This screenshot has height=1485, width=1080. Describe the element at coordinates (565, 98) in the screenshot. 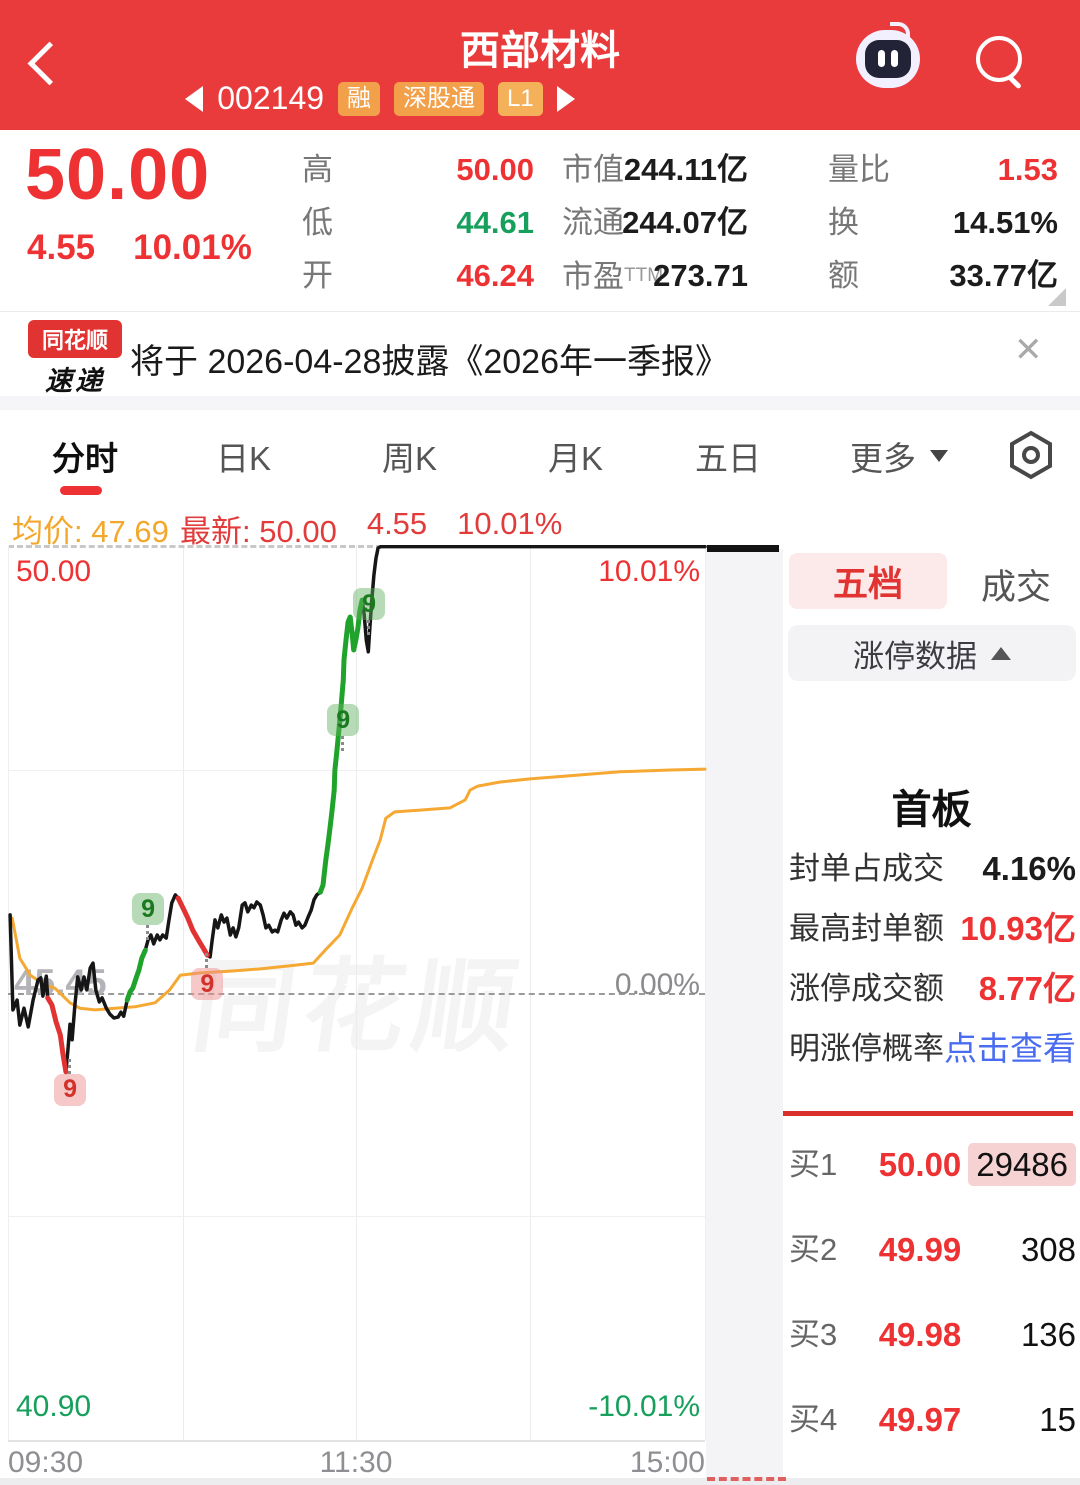

I see `next-stock-icon` at that location.